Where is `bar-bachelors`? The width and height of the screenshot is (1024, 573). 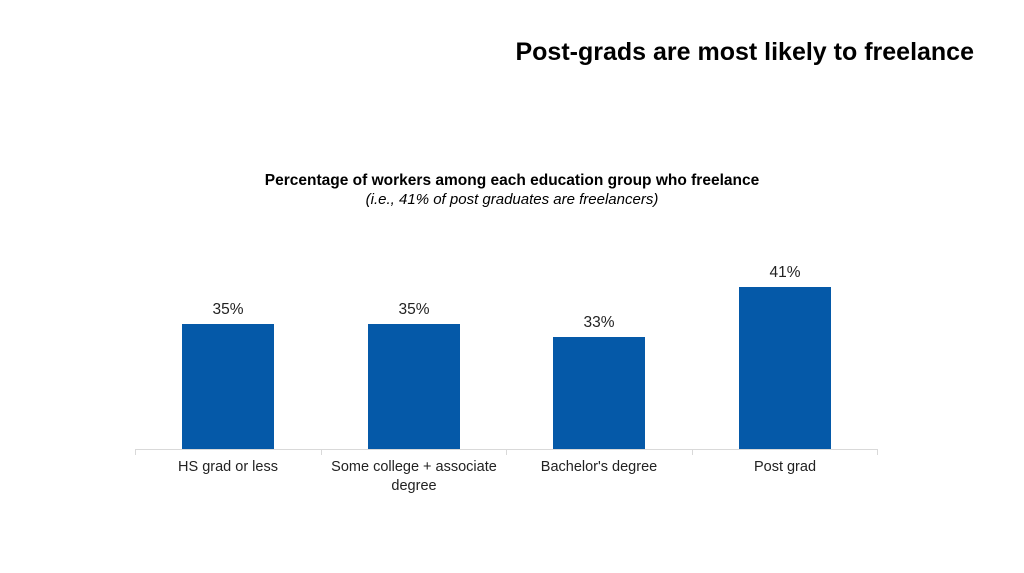
bar-bachelors is located at coordinates (599, 393).